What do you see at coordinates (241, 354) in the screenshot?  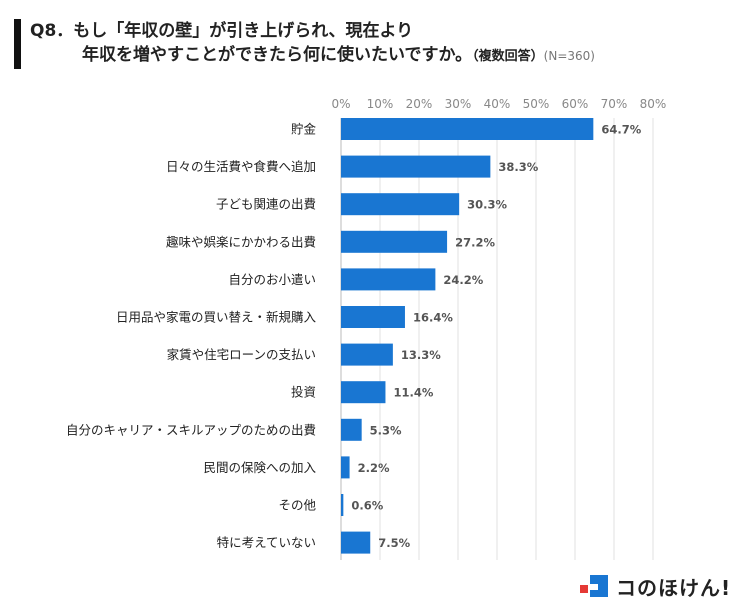 I see `category-label: 家賃や住宅ローンの支払い` at bounding box center [241, 354].